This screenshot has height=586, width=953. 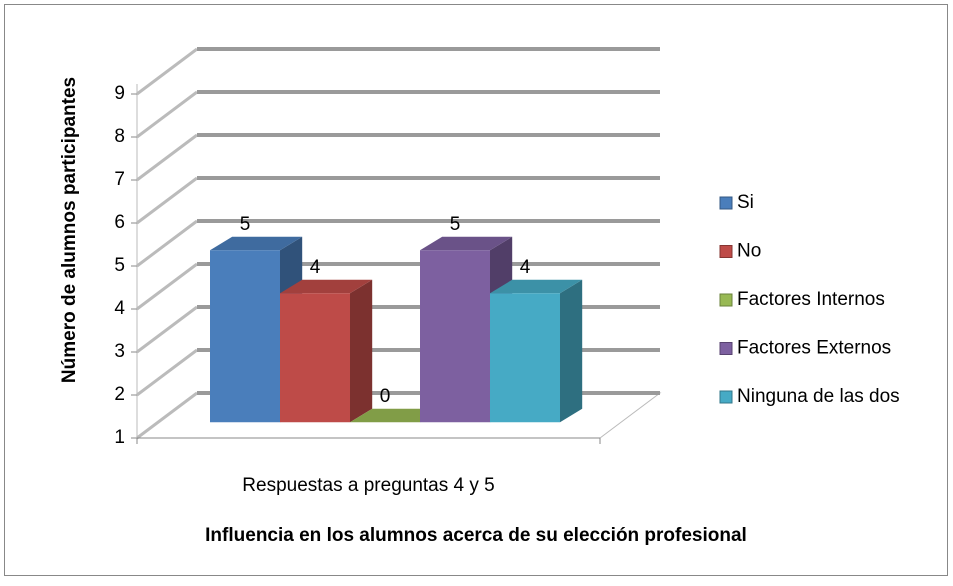 What do you see at coordinates (119, 265) in the screenshot?
I see `y-tick-label: 5` at bounding box center [119, 265].